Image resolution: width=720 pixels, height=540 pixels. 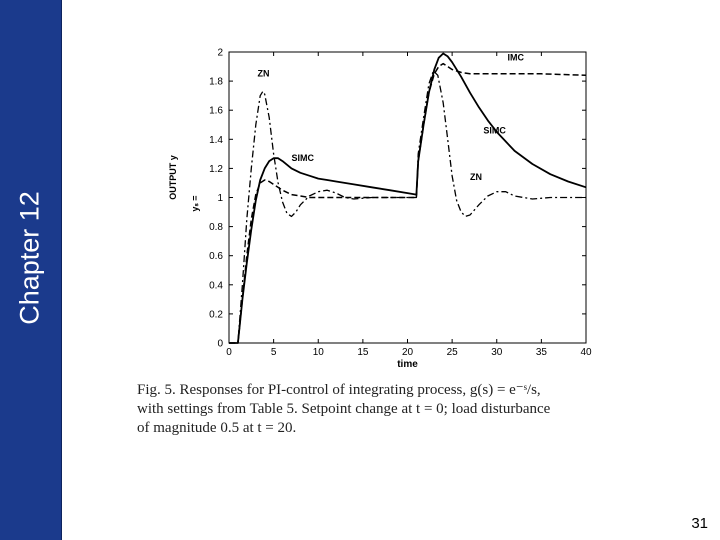 I want to click on y-tick-label-8: 1.6, so click(x=216, y=111).